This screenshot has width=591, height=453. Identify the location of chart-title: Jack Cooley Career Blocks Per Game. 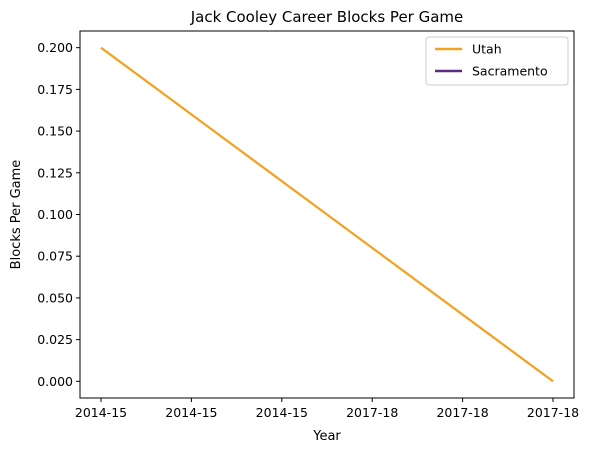
(327, 17).